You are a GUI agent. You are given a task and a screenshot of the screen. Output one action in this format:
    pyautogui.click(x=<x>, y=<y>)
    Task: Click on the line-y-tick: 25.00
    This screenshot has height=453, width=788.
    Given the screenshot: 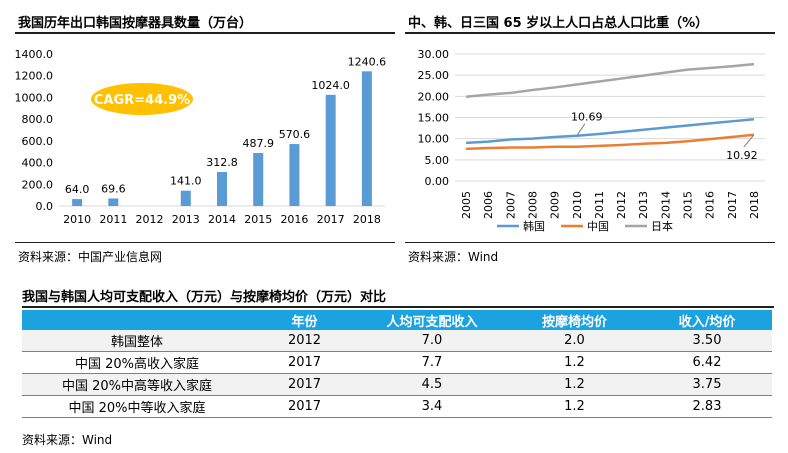 What is the action you would take?
    pyautogui.click(x=434, y=75)
    